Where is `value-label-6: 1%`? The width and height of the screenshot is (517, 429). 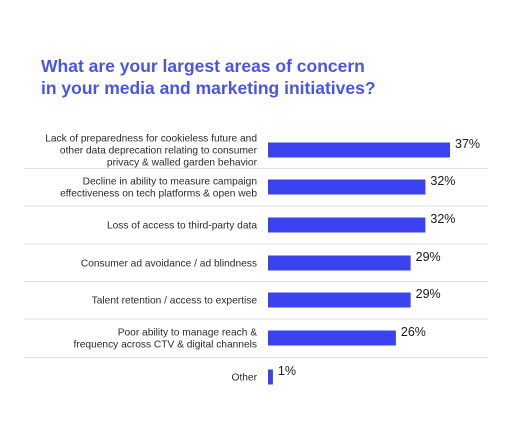
value-label-6: 1% is located at coordinates (287, 371).